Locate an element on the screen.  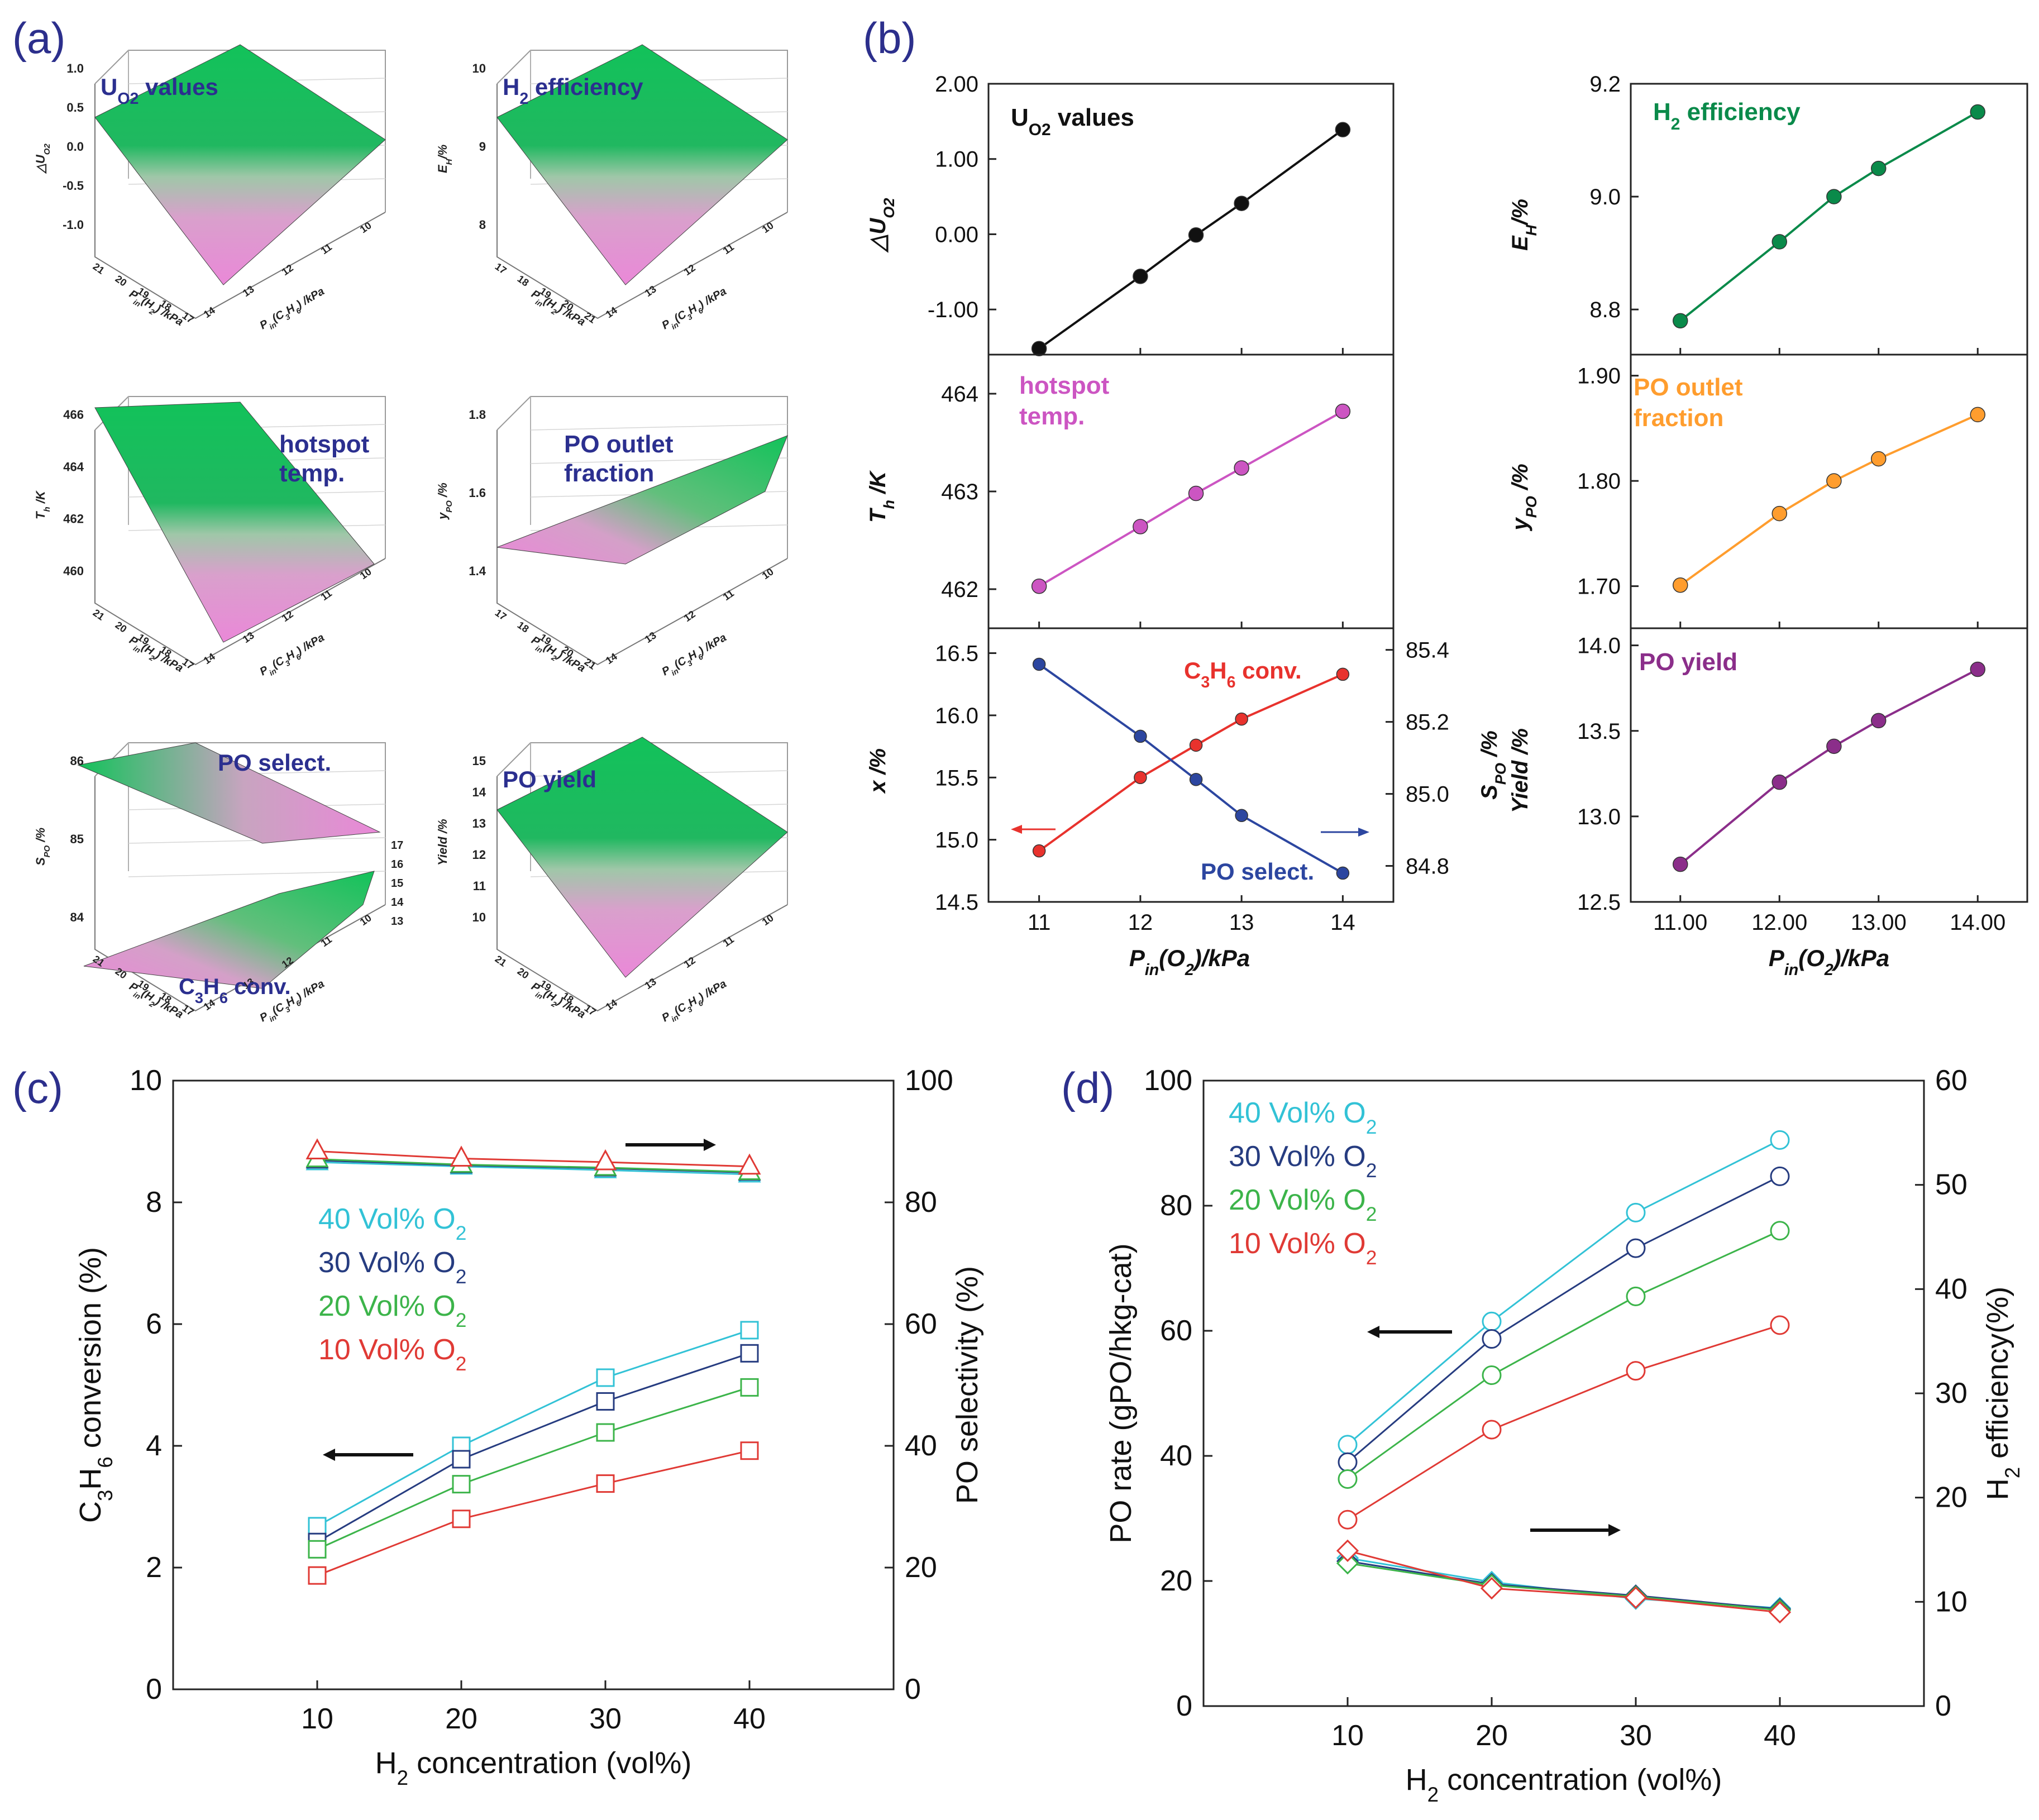
x-tick-label: 20 is located at coordinates (461, 1719).